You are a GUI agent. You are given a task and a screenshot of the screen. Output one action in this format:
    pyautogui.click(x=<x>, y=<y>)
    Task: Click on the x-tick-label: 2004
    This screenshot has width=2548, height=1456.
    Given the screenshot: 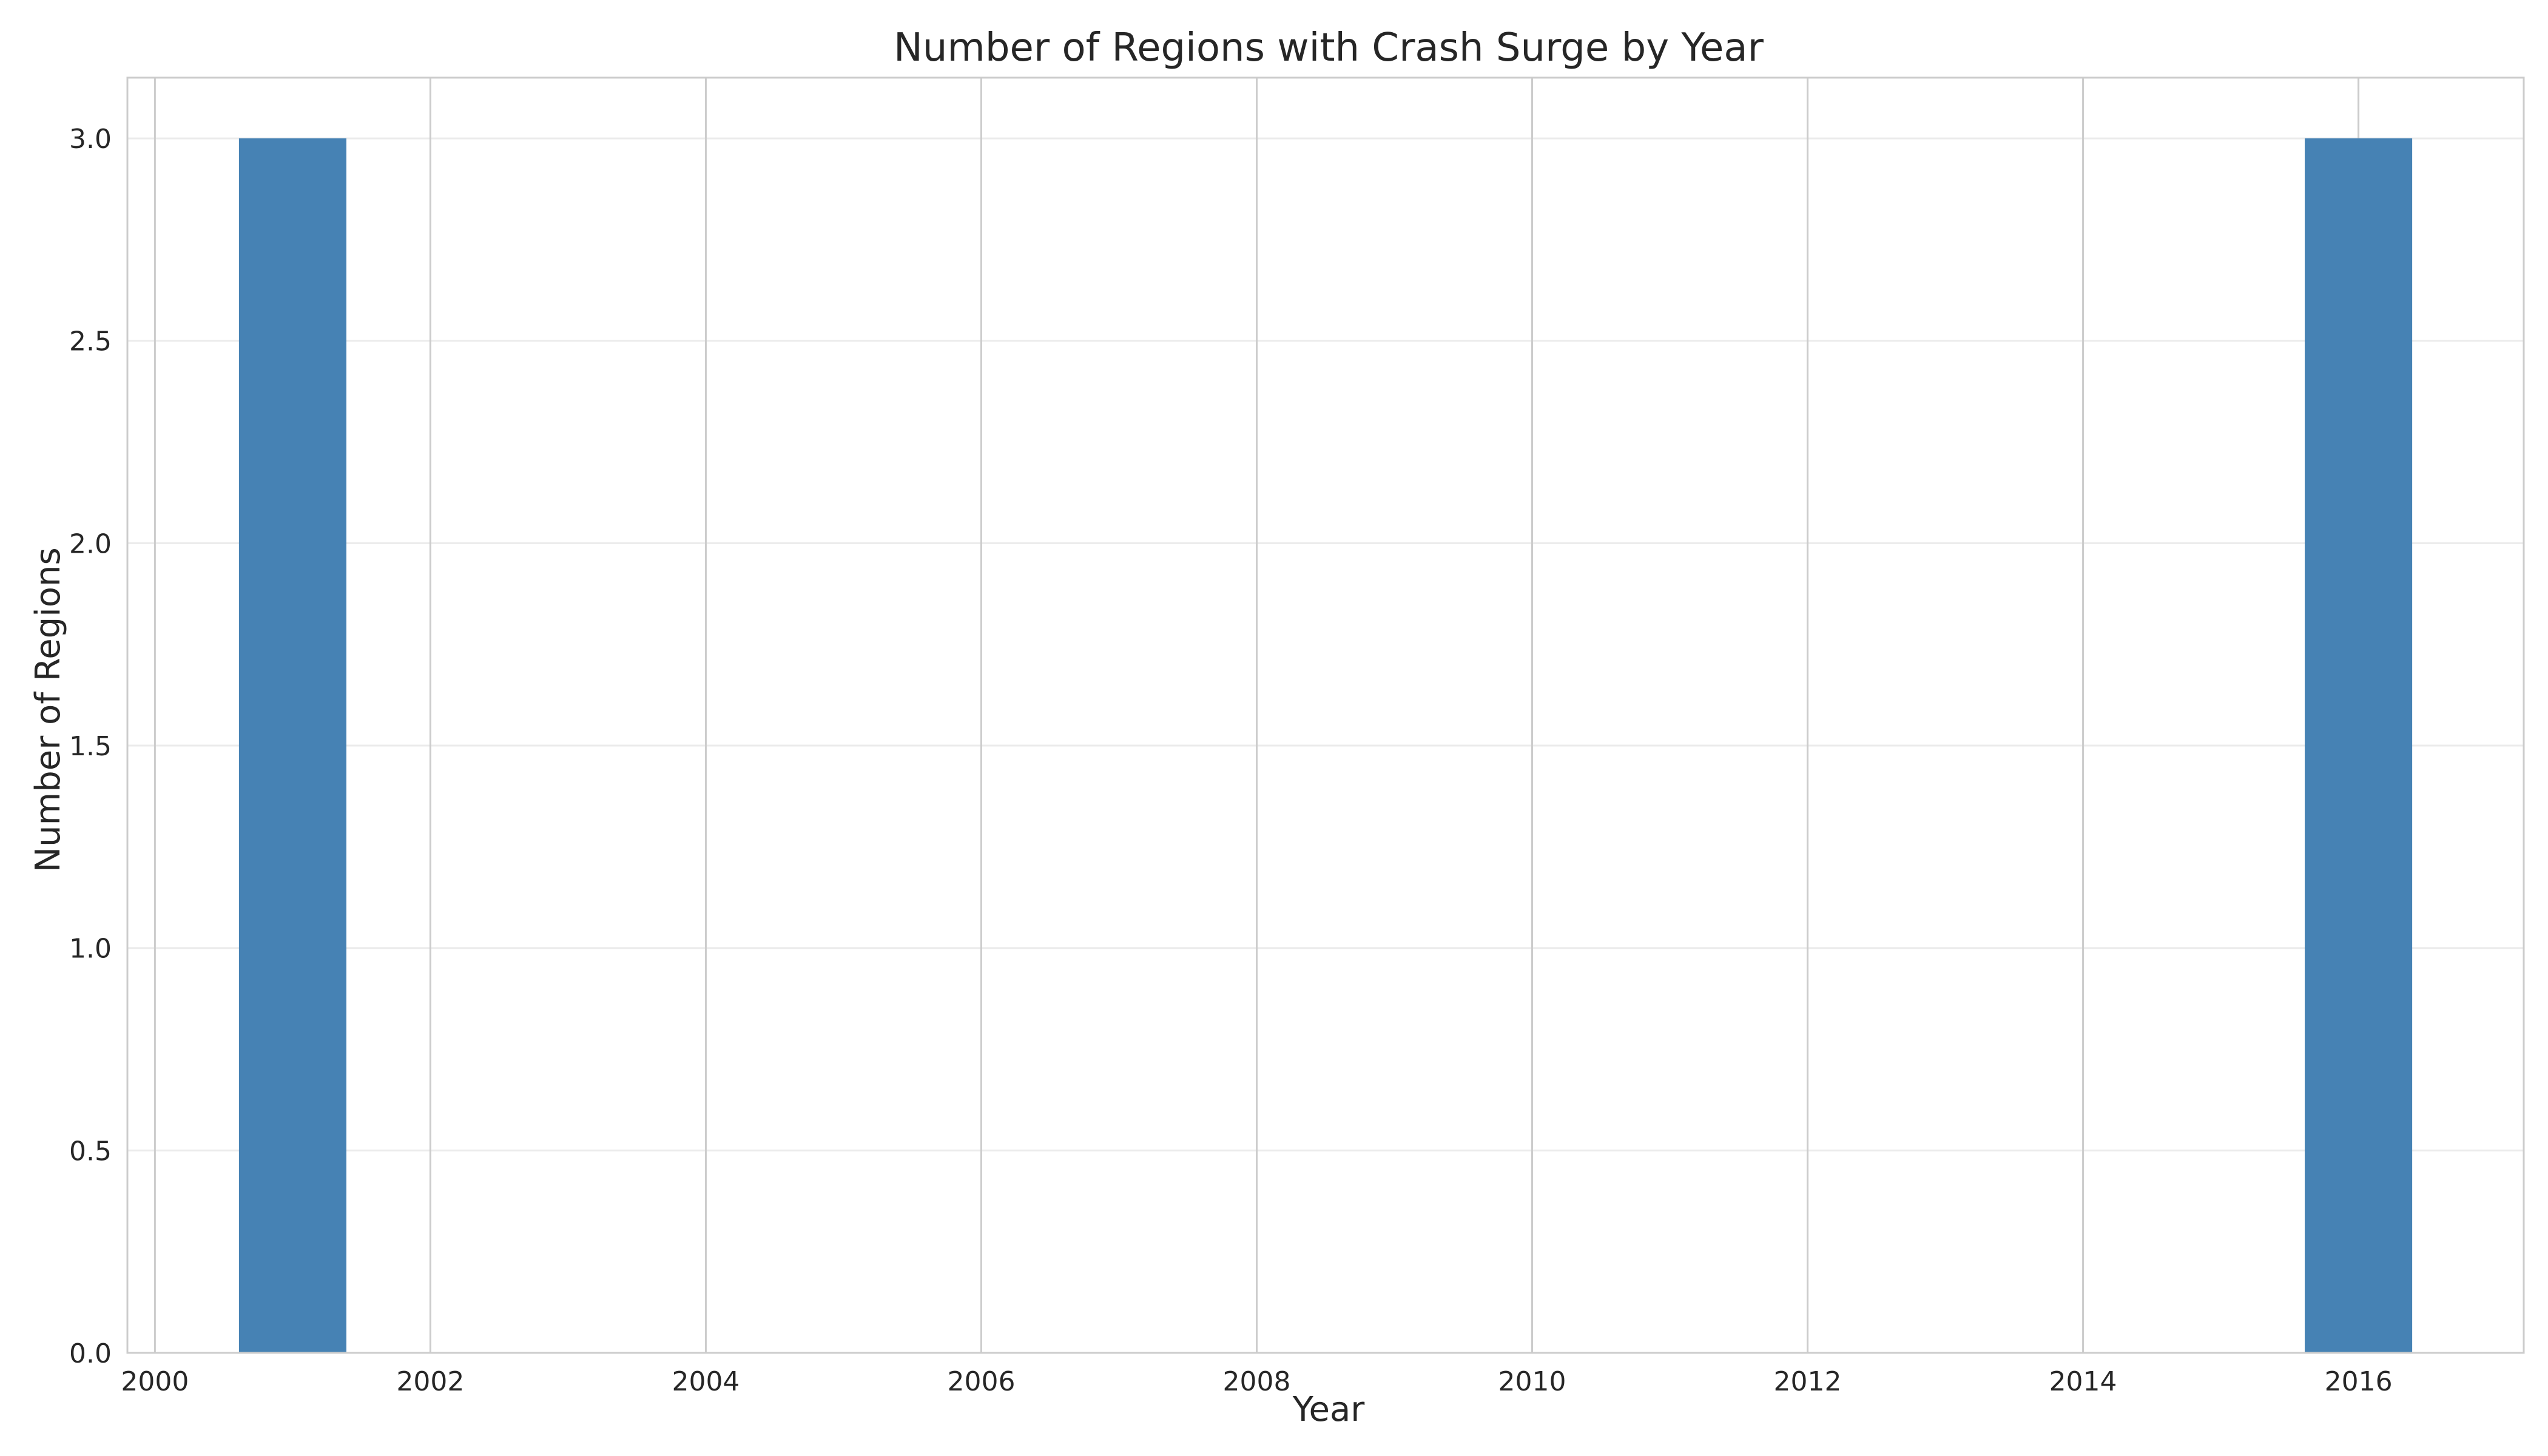 What is the action you would take?
    pyautogui.click(x=706, y=1381)
    